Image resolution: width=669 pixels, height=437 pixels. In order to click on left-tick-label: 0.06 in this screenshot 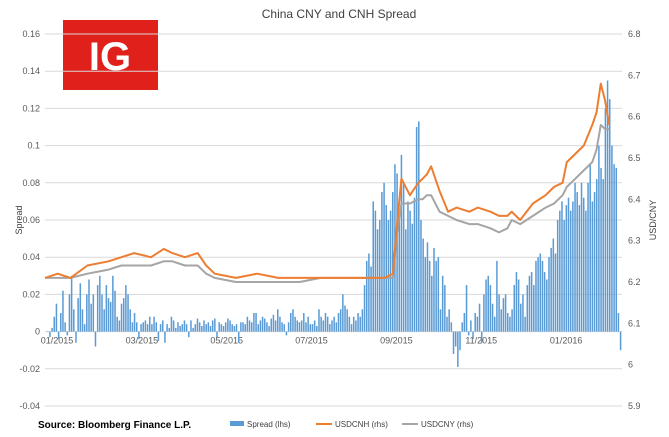, I will do `click(31, 220)`.